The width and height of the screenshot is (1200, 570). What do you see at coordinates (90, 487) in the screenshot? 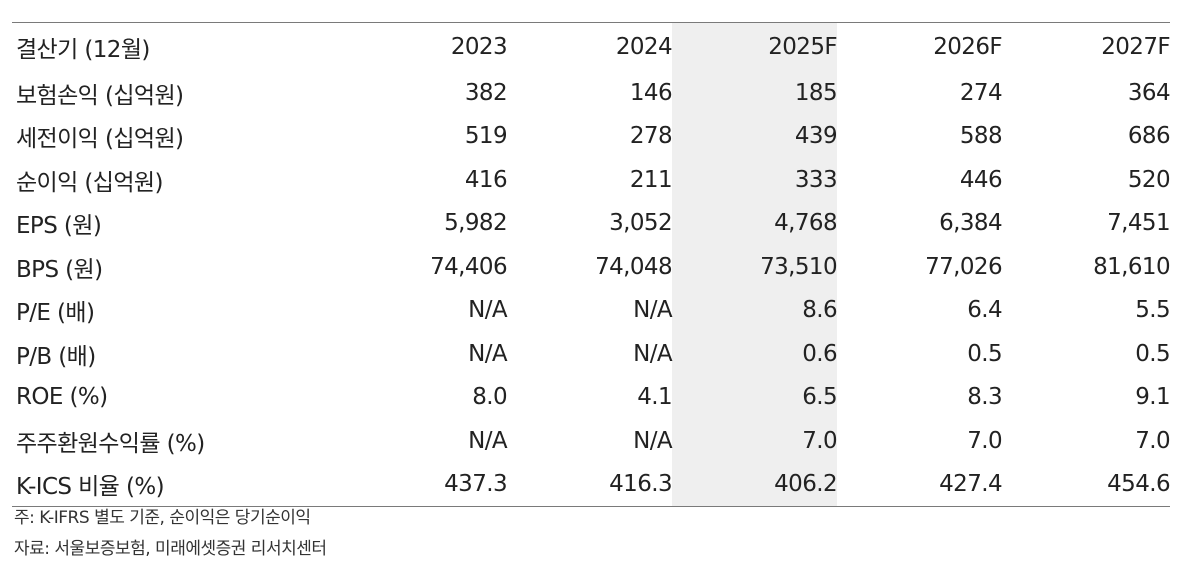
I see `row-label: K-ICS 비율 (%)` at bounding box center [90, 487].